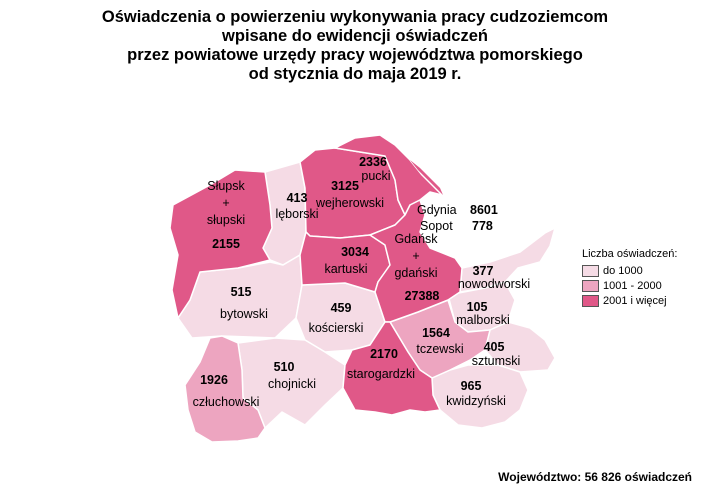 Image resolution: width=710 pixels, height=499 pixels. Describe the element at coordinates (437, 210) in the screenshot. I see `label-gdynia: Gdynia` at that location.